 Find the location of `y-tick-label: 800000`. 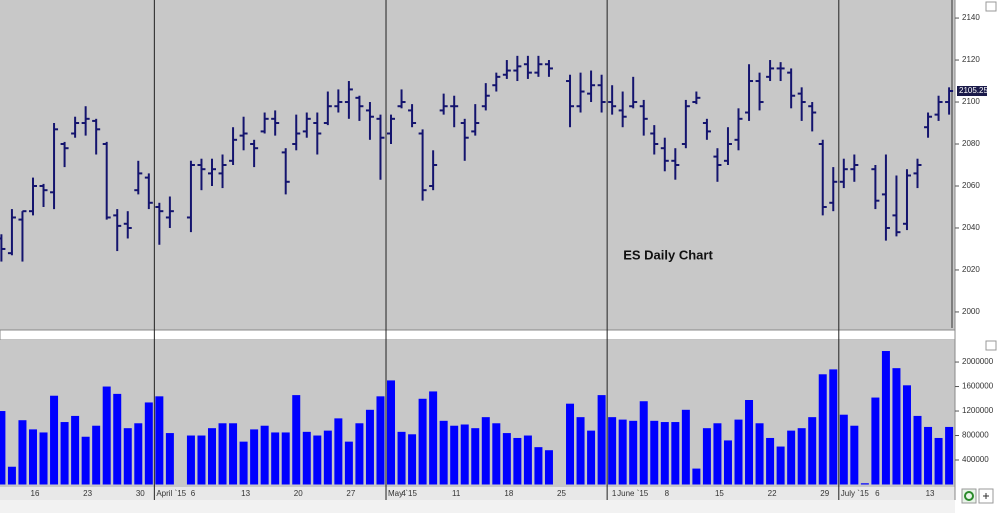

y-tick-label: 800000 is located at coordinates (975, 435).